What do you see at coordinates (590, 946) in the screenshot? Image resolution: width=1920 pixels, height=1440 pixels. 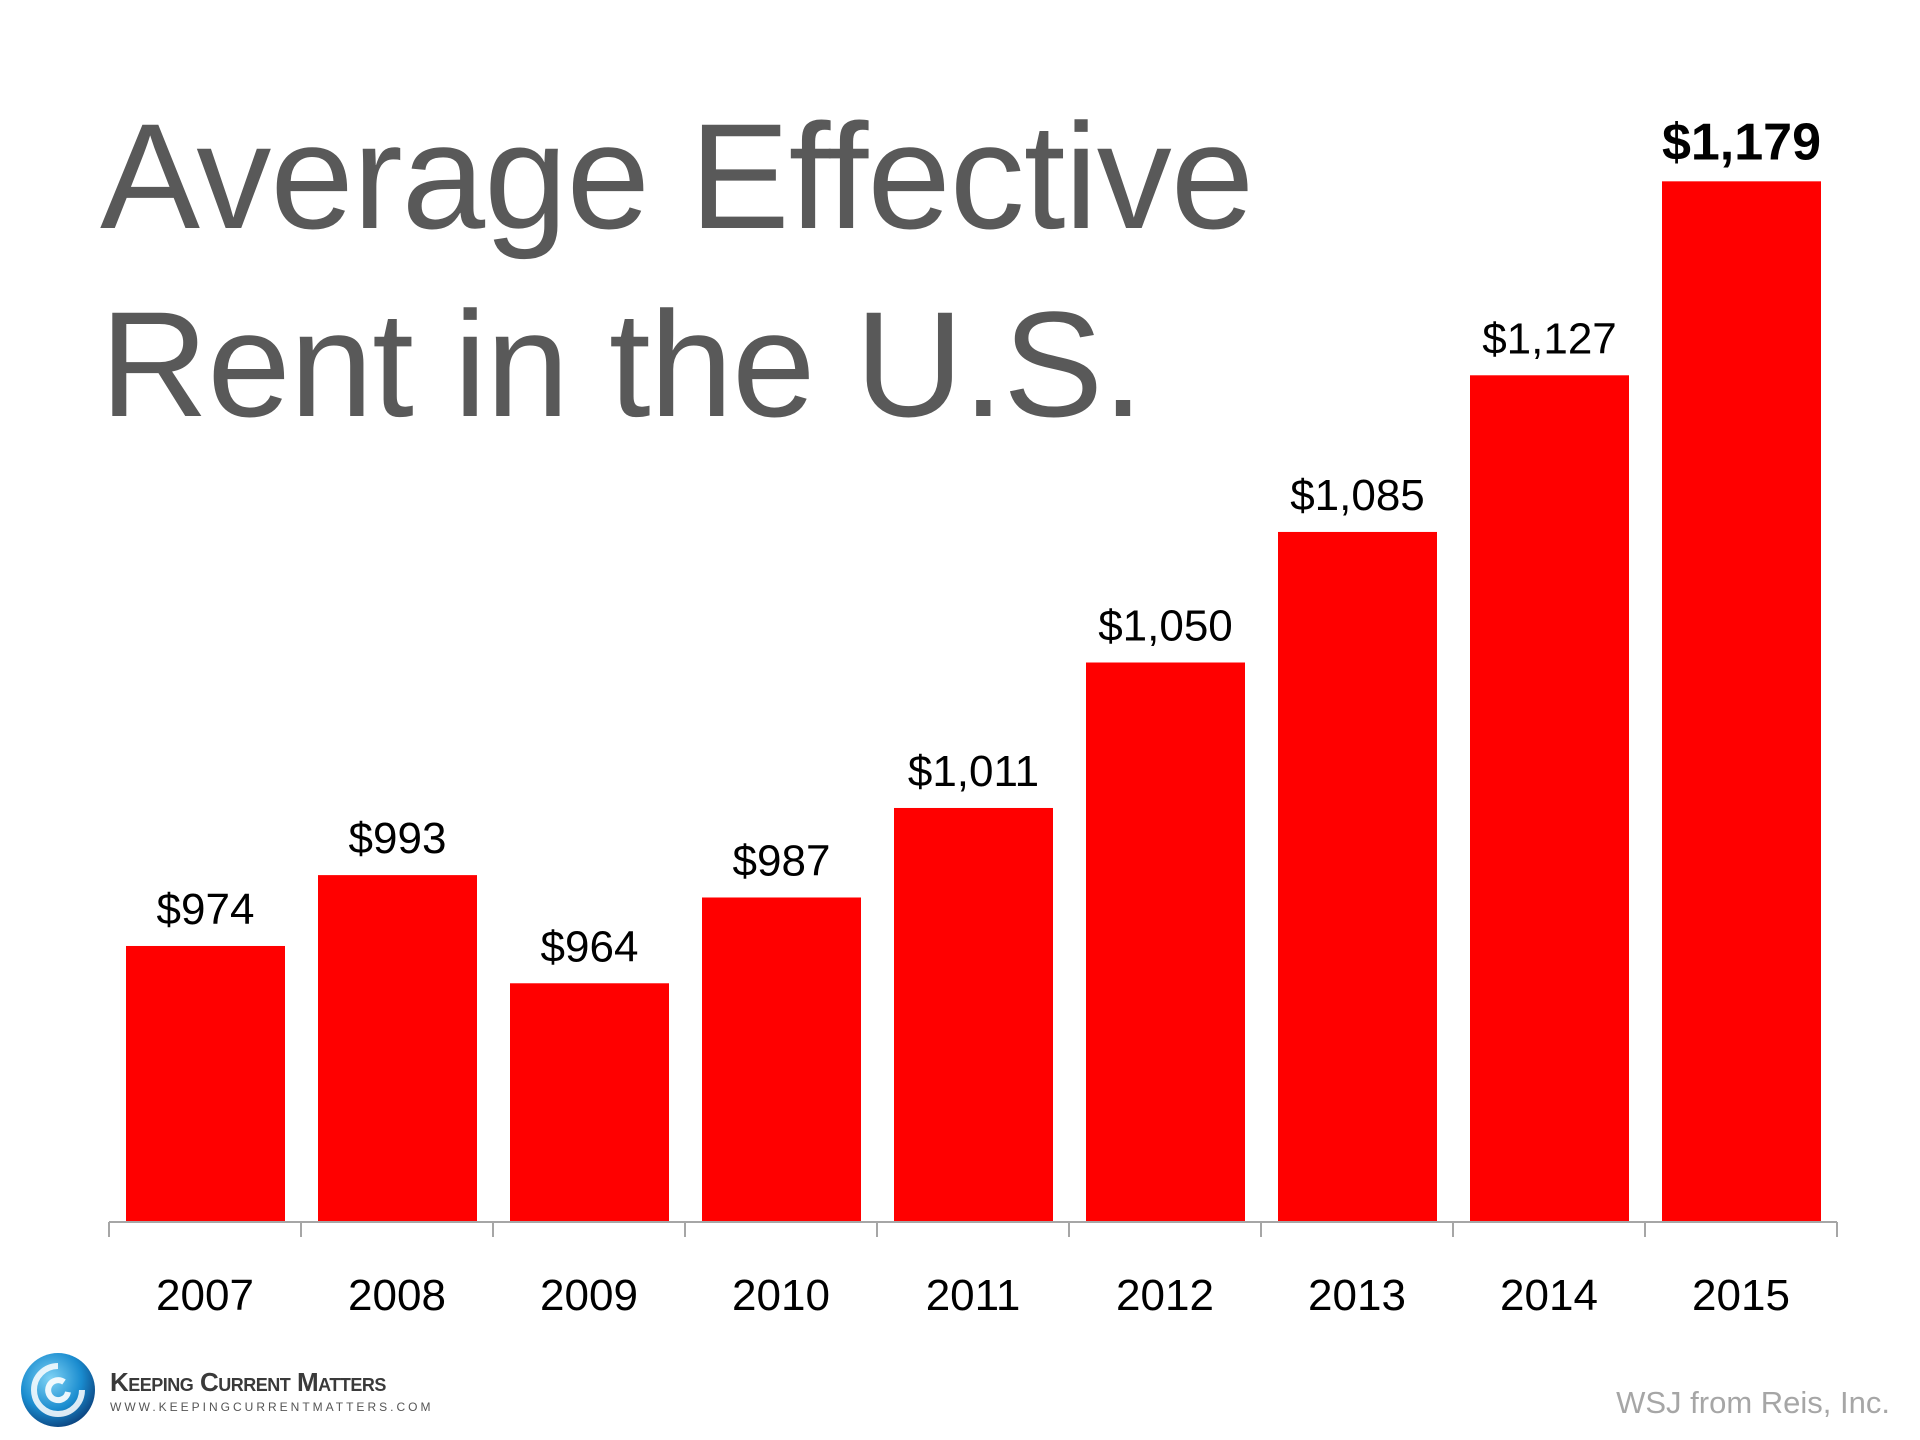 I see `data-label-2009: $964` at bounding box center [590, 946].